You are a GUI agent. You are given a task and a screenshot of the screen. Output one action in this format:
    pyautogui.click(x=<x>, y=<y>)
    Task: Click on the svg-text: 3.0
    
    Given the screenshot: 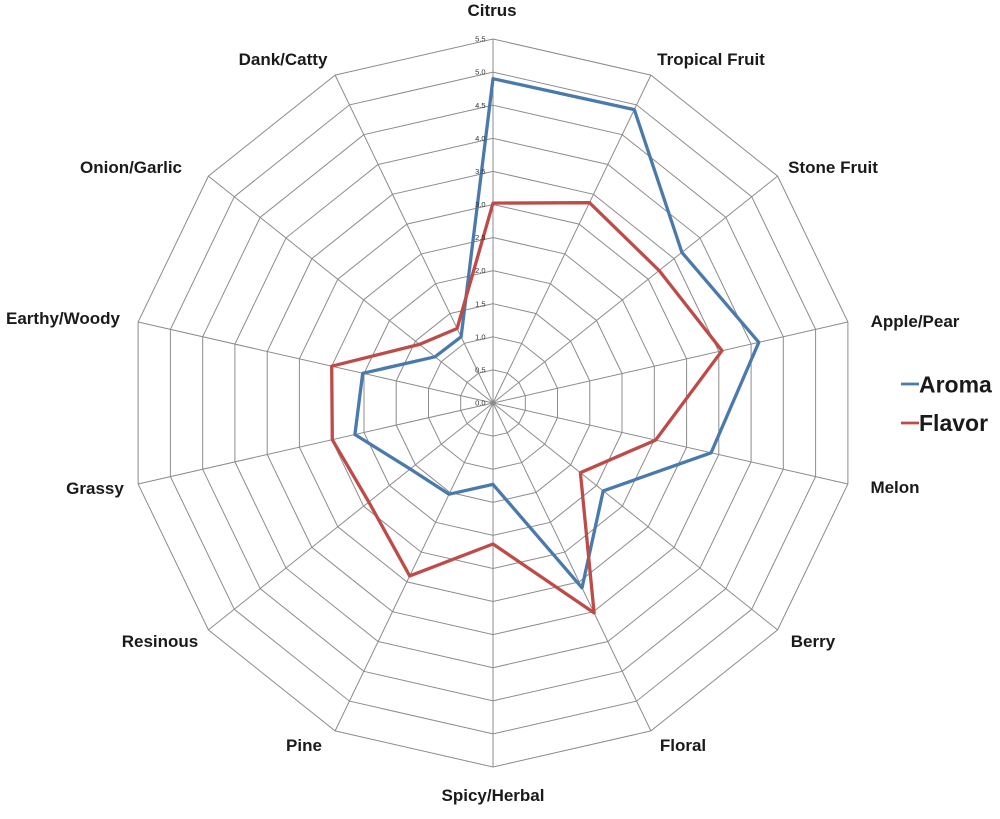 What is the action you would take?
    pyautogui.click(x=480, y=204)
    